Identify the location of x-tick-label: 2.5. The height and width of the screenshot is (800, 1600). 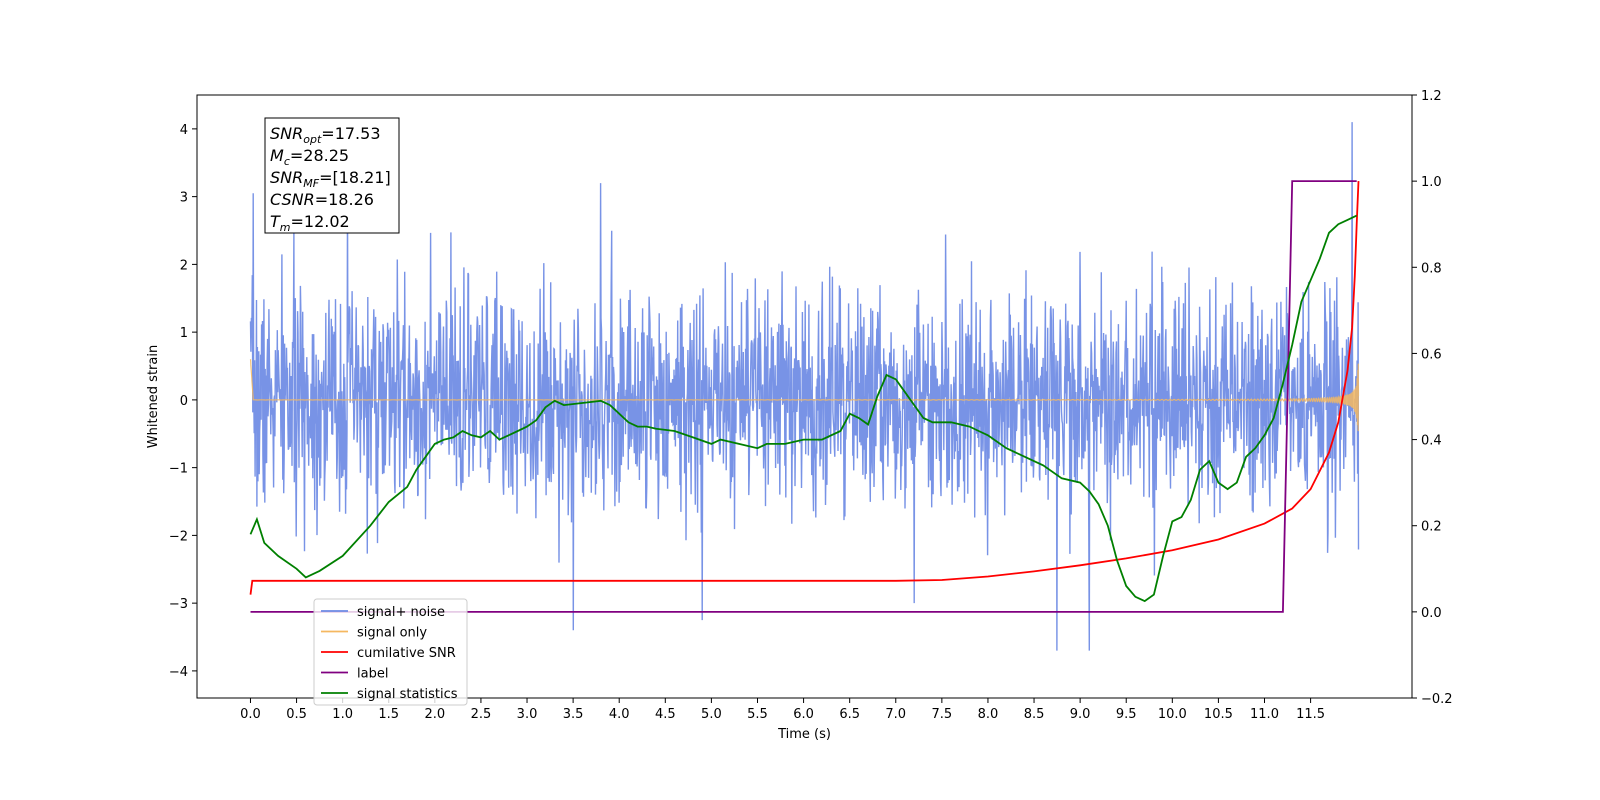
(481, 714).